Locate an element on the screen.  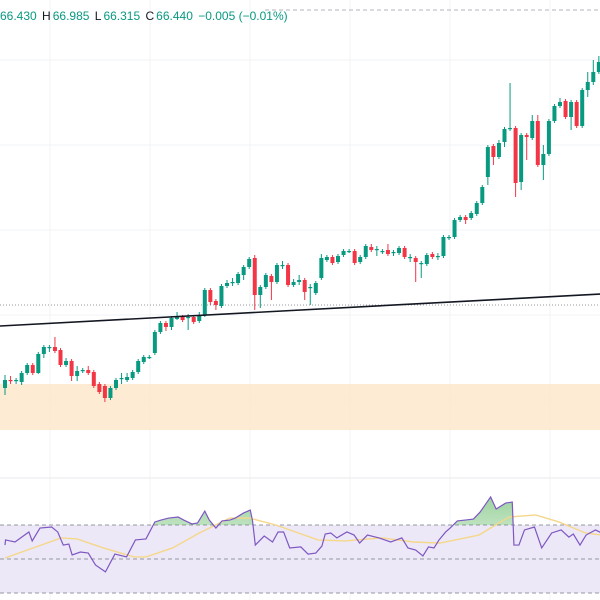
low-label: L is located at coordinates (98, 16).